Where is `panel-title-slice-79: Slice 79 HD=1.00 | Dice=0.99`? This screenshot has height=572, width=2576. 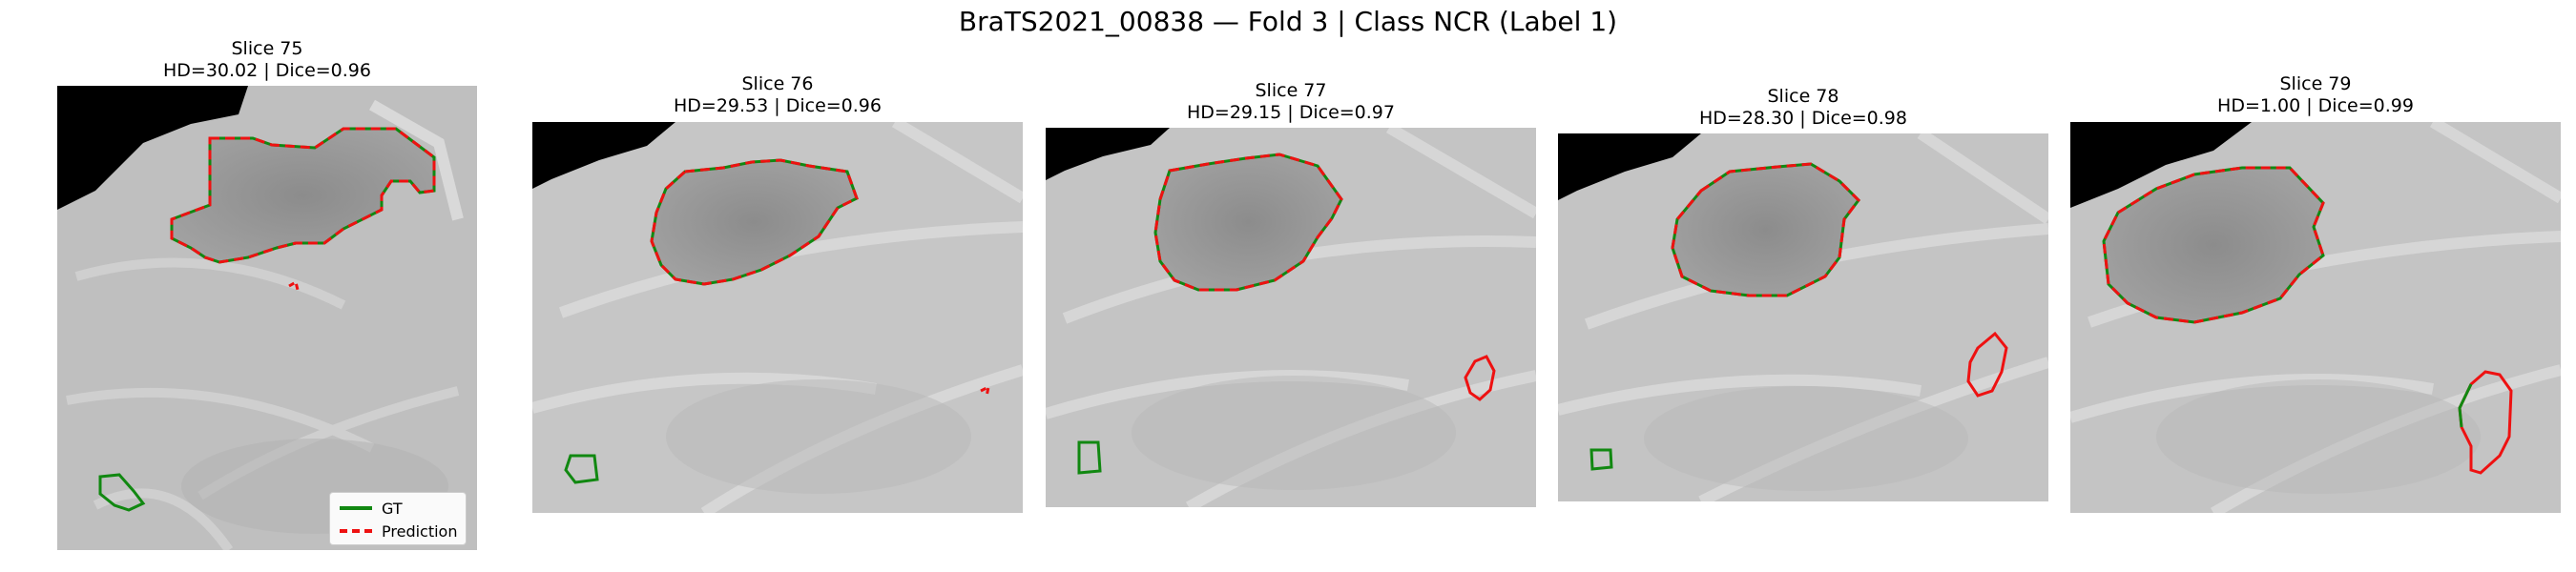 panel-title-slice-79: Slice 79 HD=1.00 | Dice=0.99 is located at coordinates (2315, 95).